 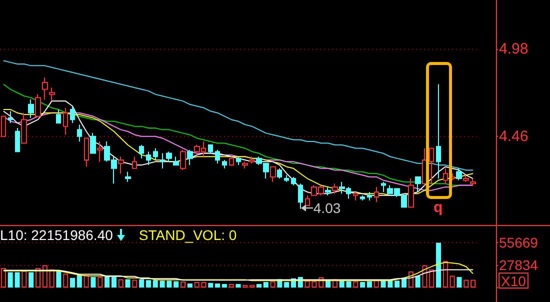 I want to click on annotation: 4.03, so click(x=327, y=208).